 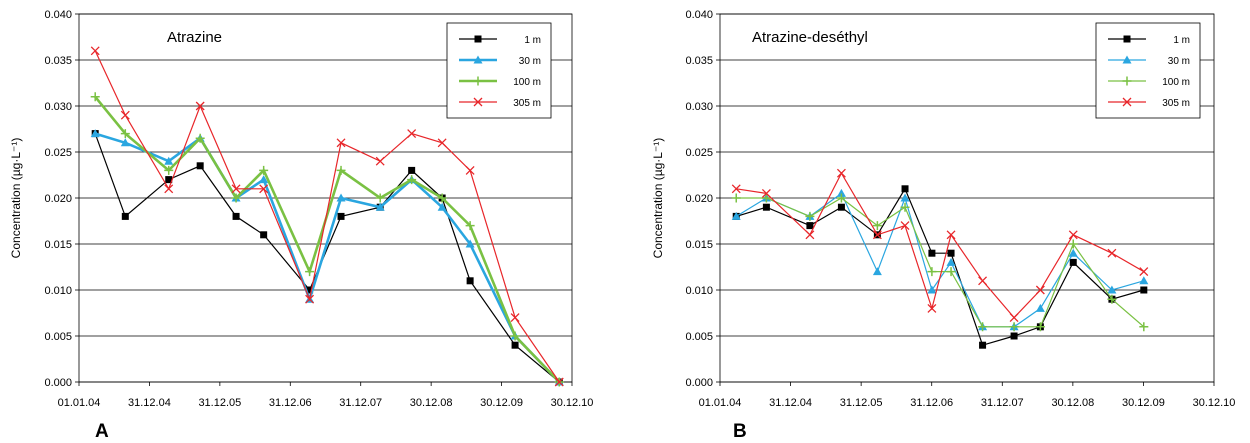 What do you see at coordinates (149, 403) in the screenshot?
I see `x-tick-label: 31.12.04` at bounding box center [149, 403].